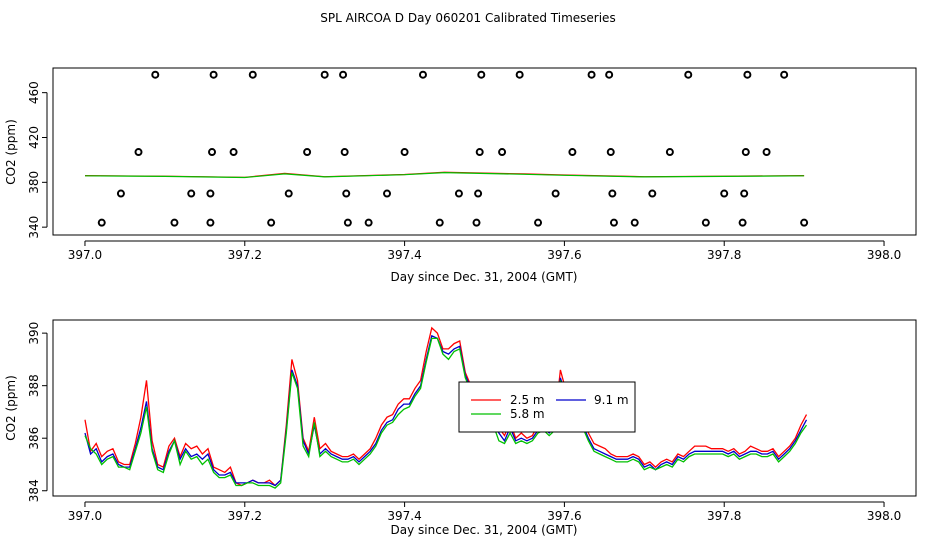 This screenshot has width=936, height=540. I want to click on y-tick-label: 390, so click(34, 333).